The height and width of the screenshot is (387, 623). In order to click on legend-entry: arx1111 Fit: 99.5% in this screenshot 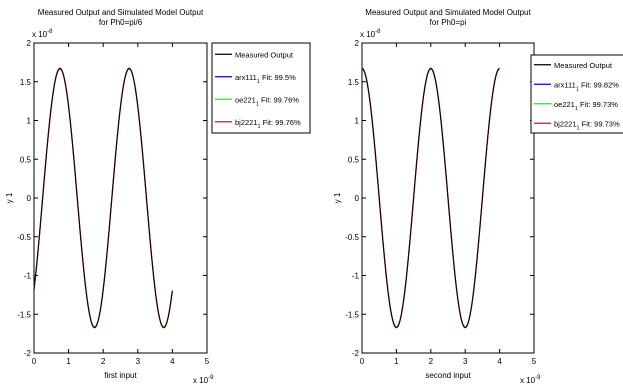, I will do `click(265, 79)`.